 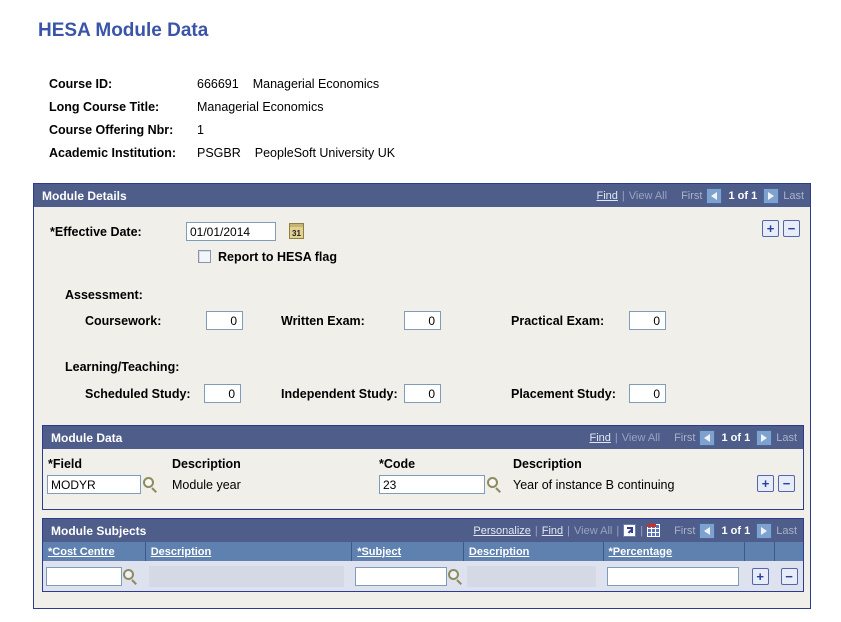 I want to click on module-subjects-title: Module Subjects, so click(x=99, y=530).